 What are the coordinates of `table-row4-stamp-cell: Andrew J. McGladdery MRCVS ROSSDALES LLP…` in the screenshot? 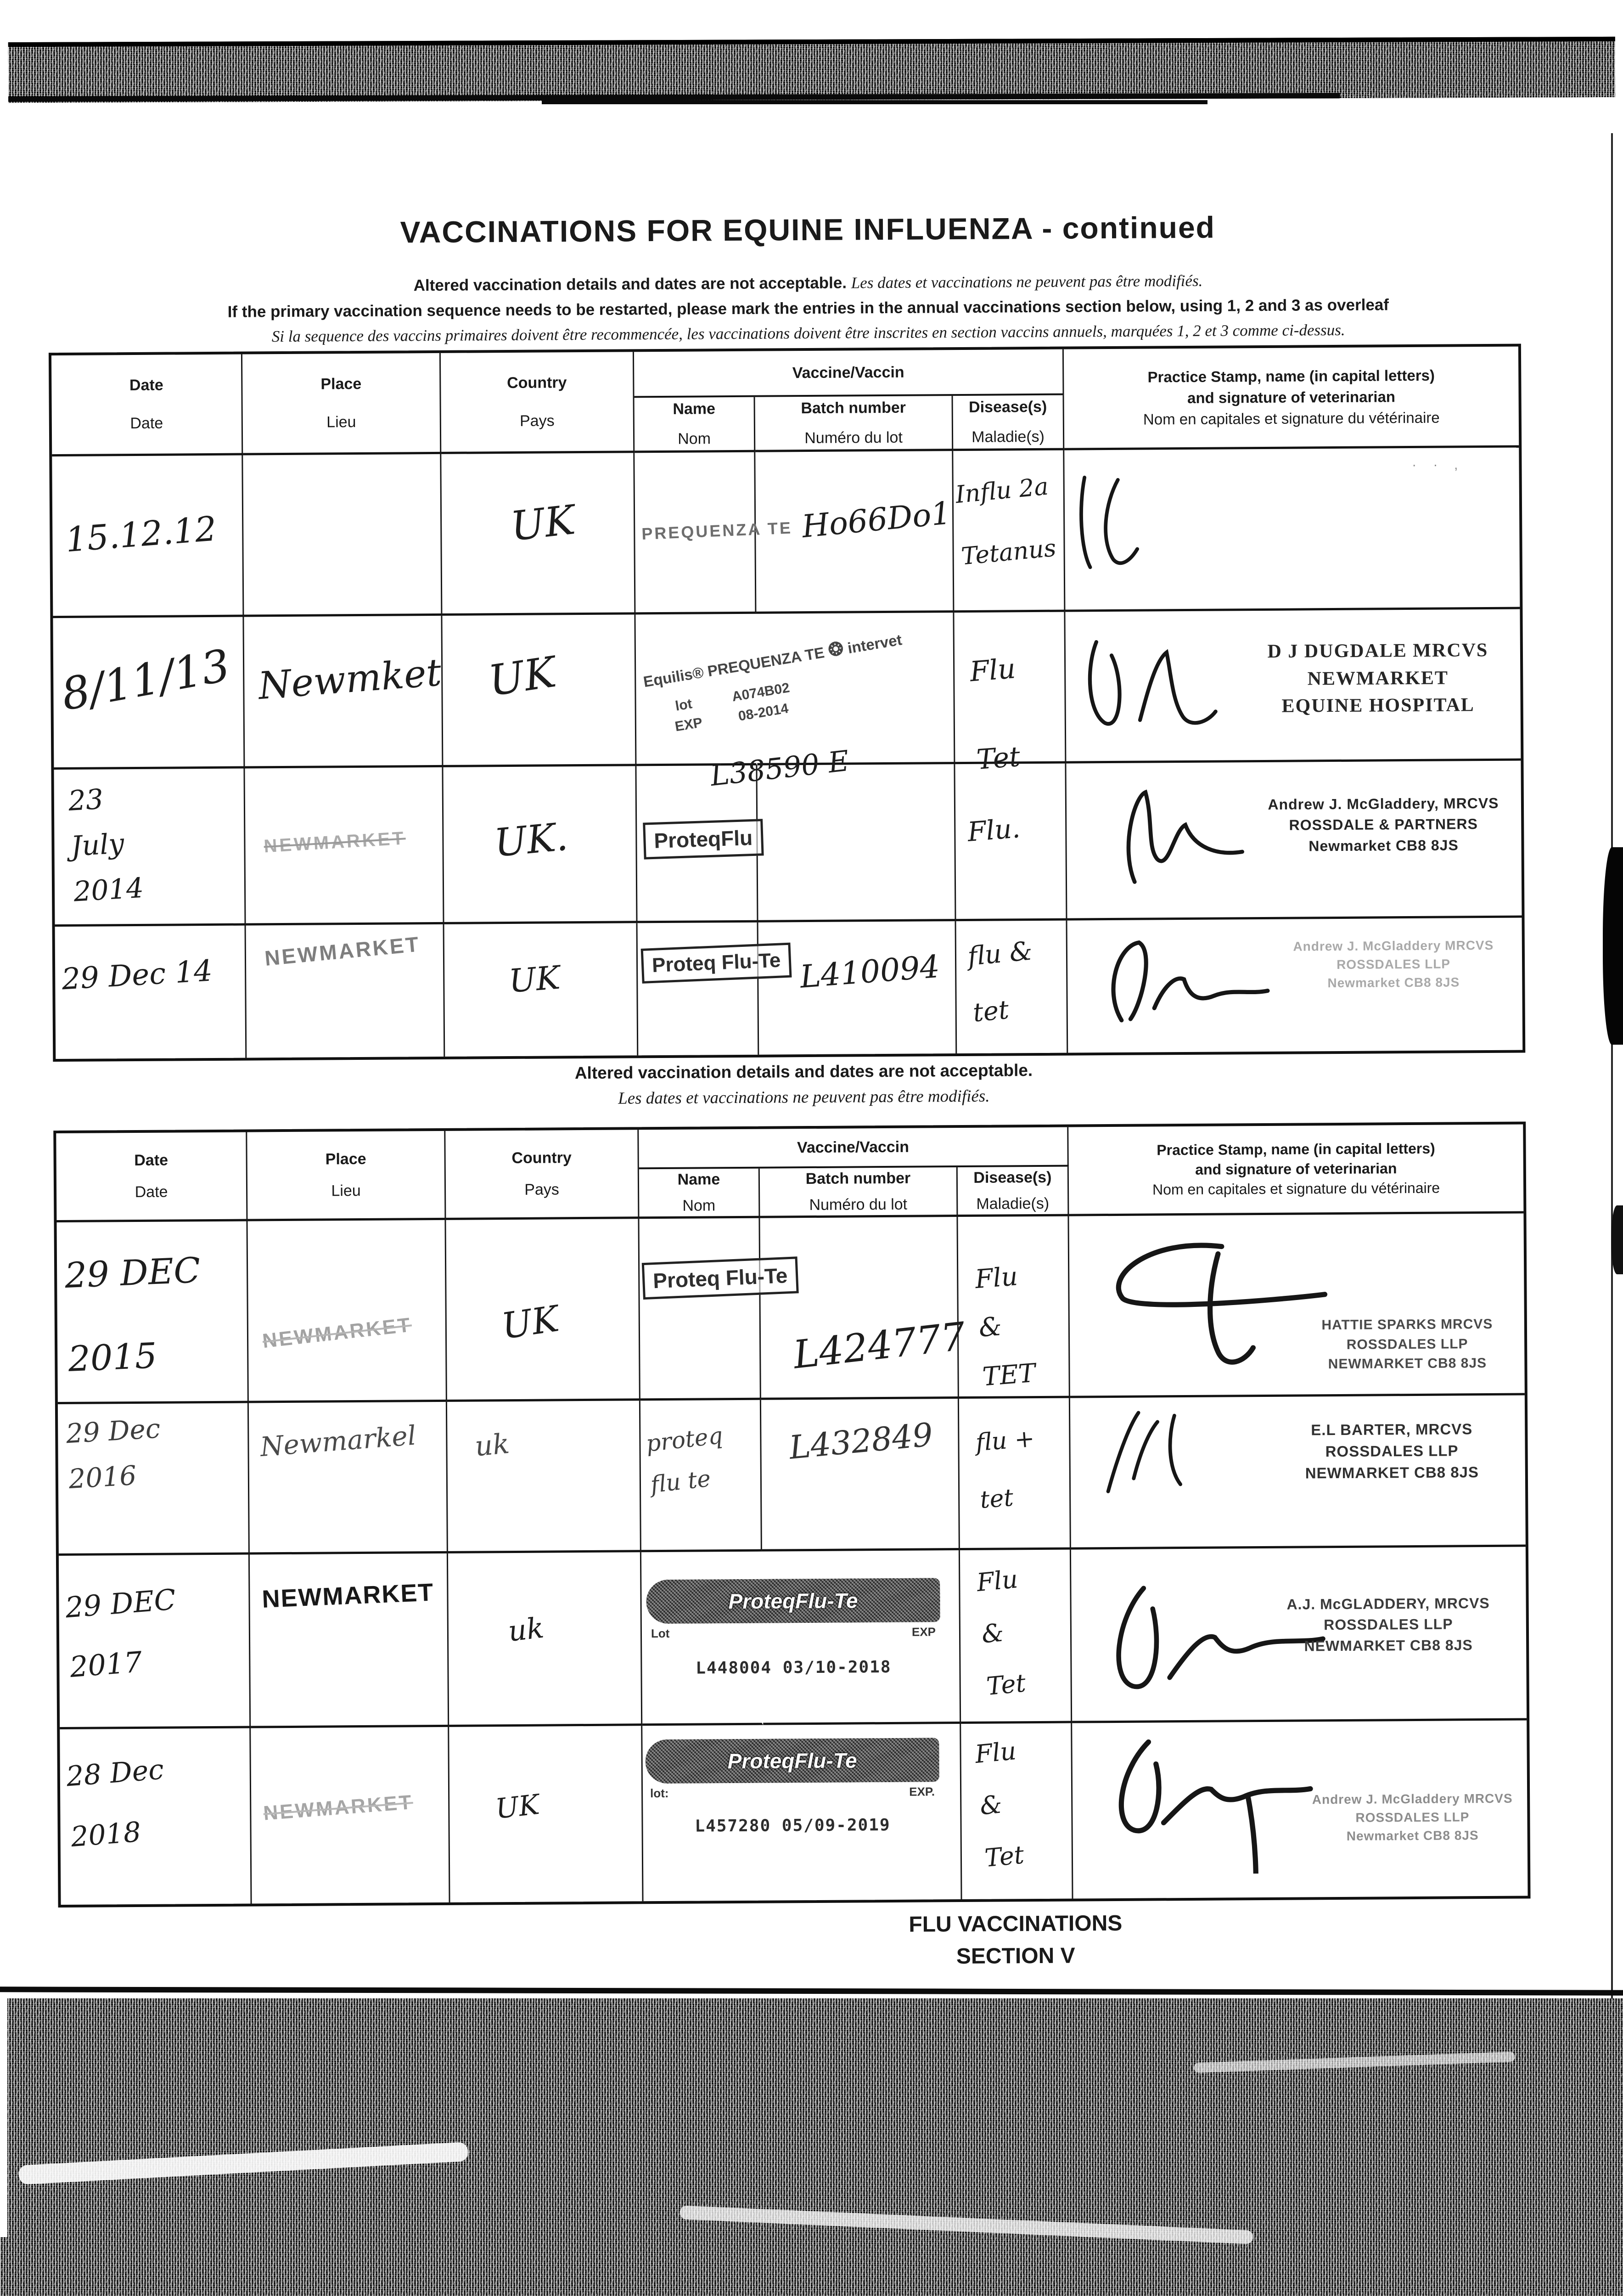 It's located at (1295, 985).